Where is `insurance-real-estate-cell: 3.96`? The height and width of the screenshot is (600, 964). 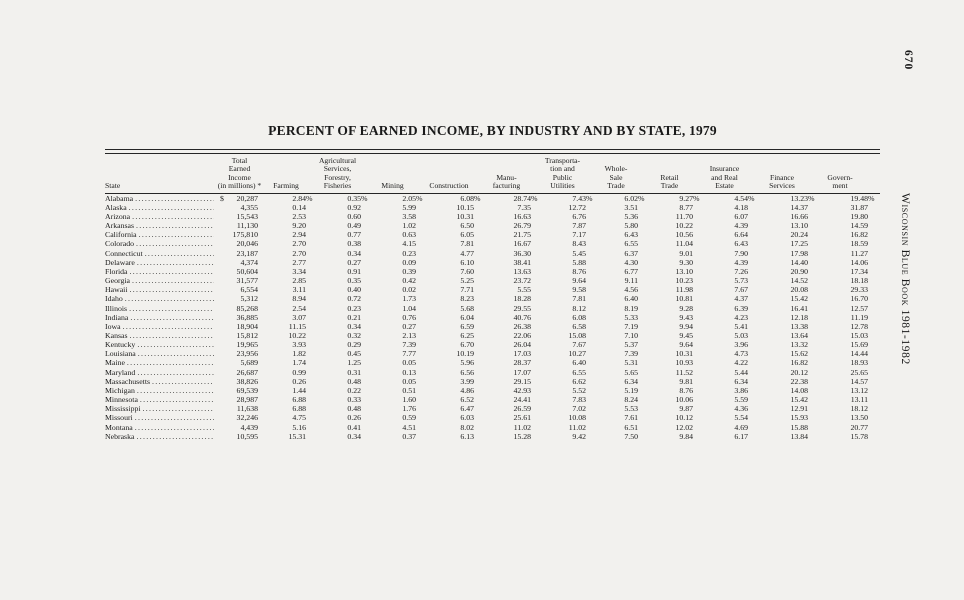 insurance-real-estate-cell: 3.96 is located at coordinates (741, 345).